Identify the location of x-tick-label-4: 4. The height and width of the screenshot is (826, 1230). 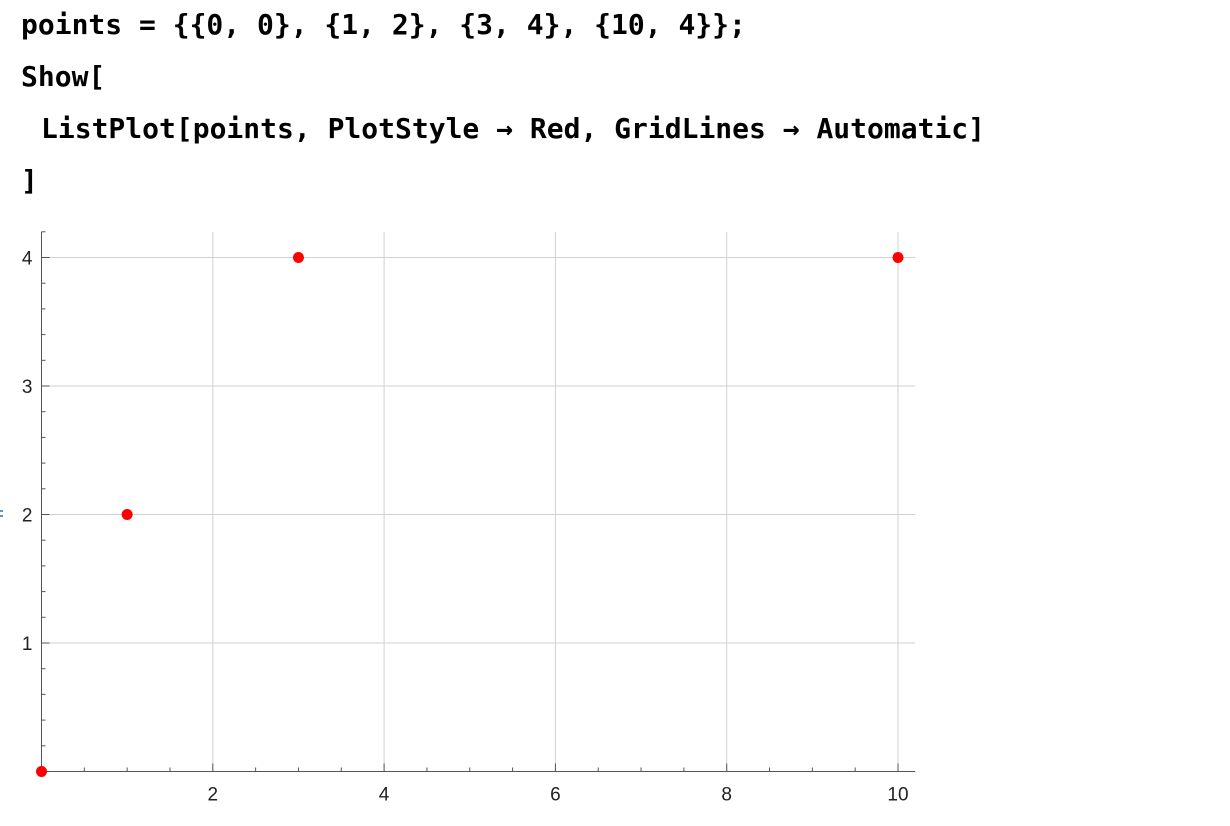
(384, 795).